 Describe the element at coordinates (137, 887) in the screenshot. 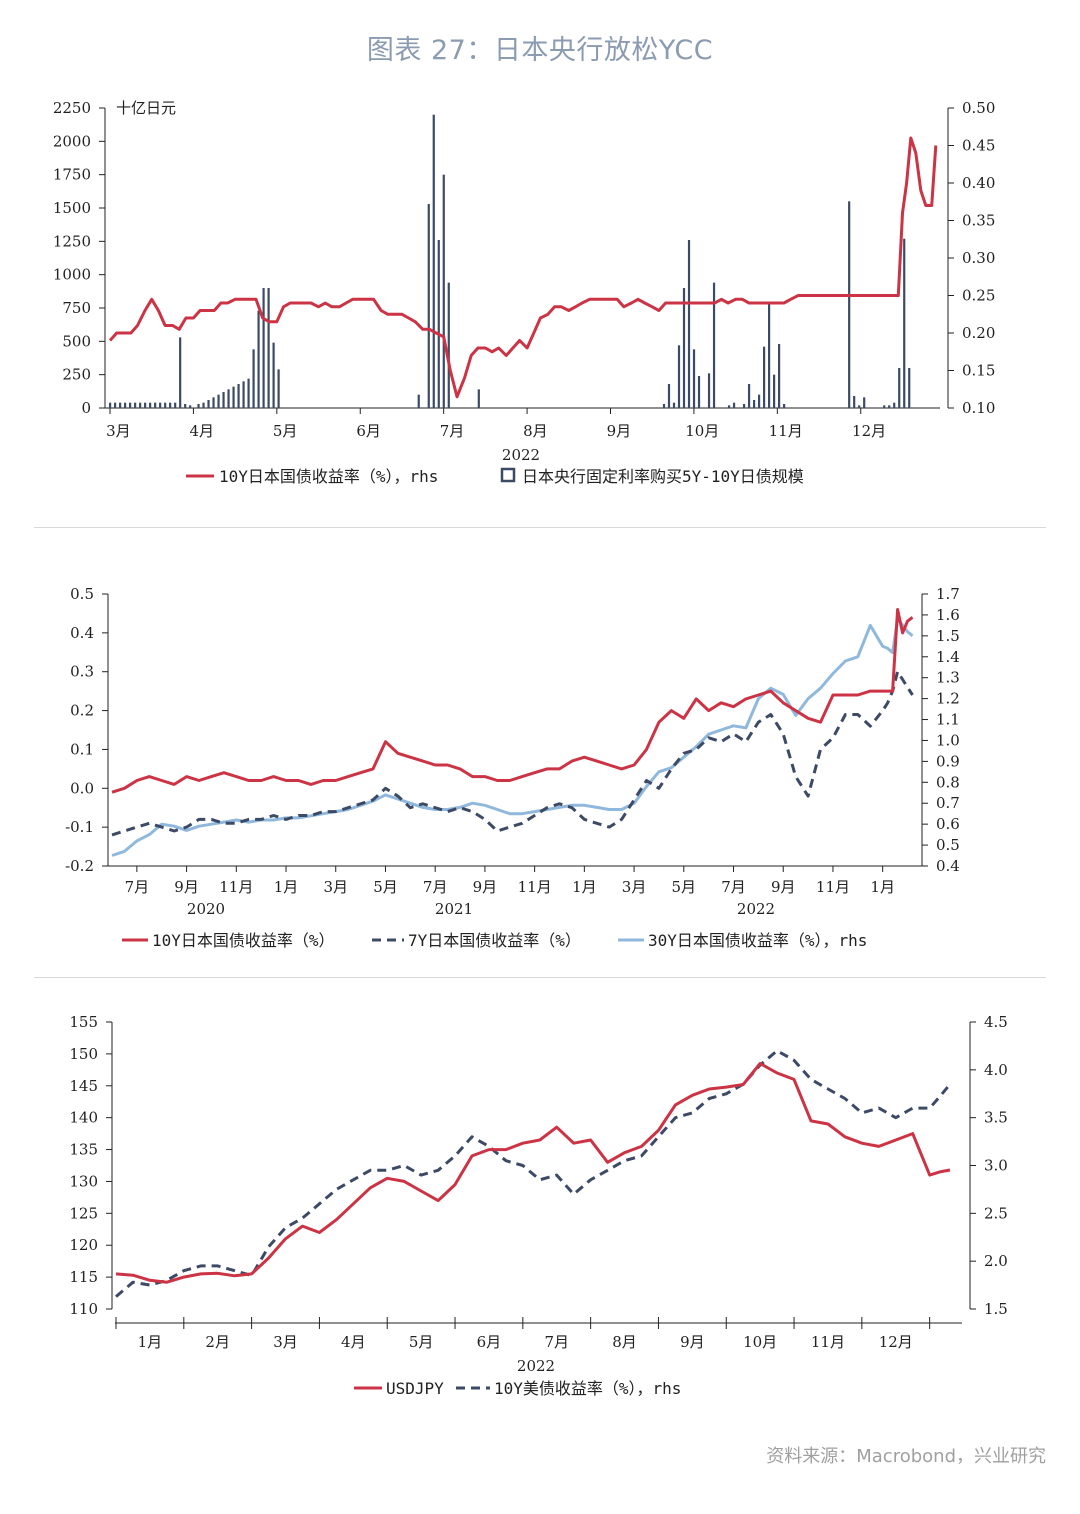

I see `x-tick-label: 7月` at that location.